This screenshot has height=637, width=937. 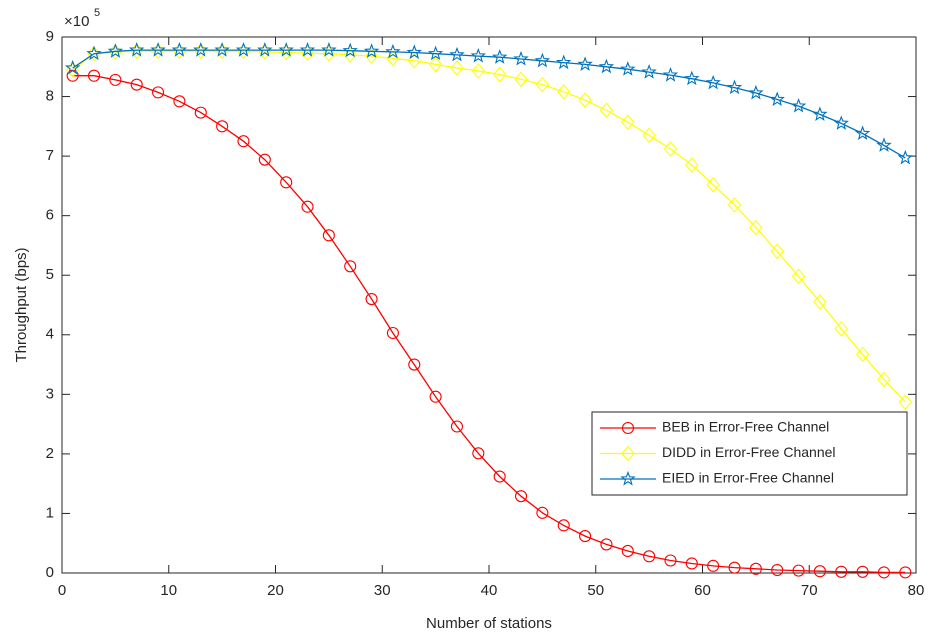 I want to click on x-tick-label: 50, so click(x=595, y=590).